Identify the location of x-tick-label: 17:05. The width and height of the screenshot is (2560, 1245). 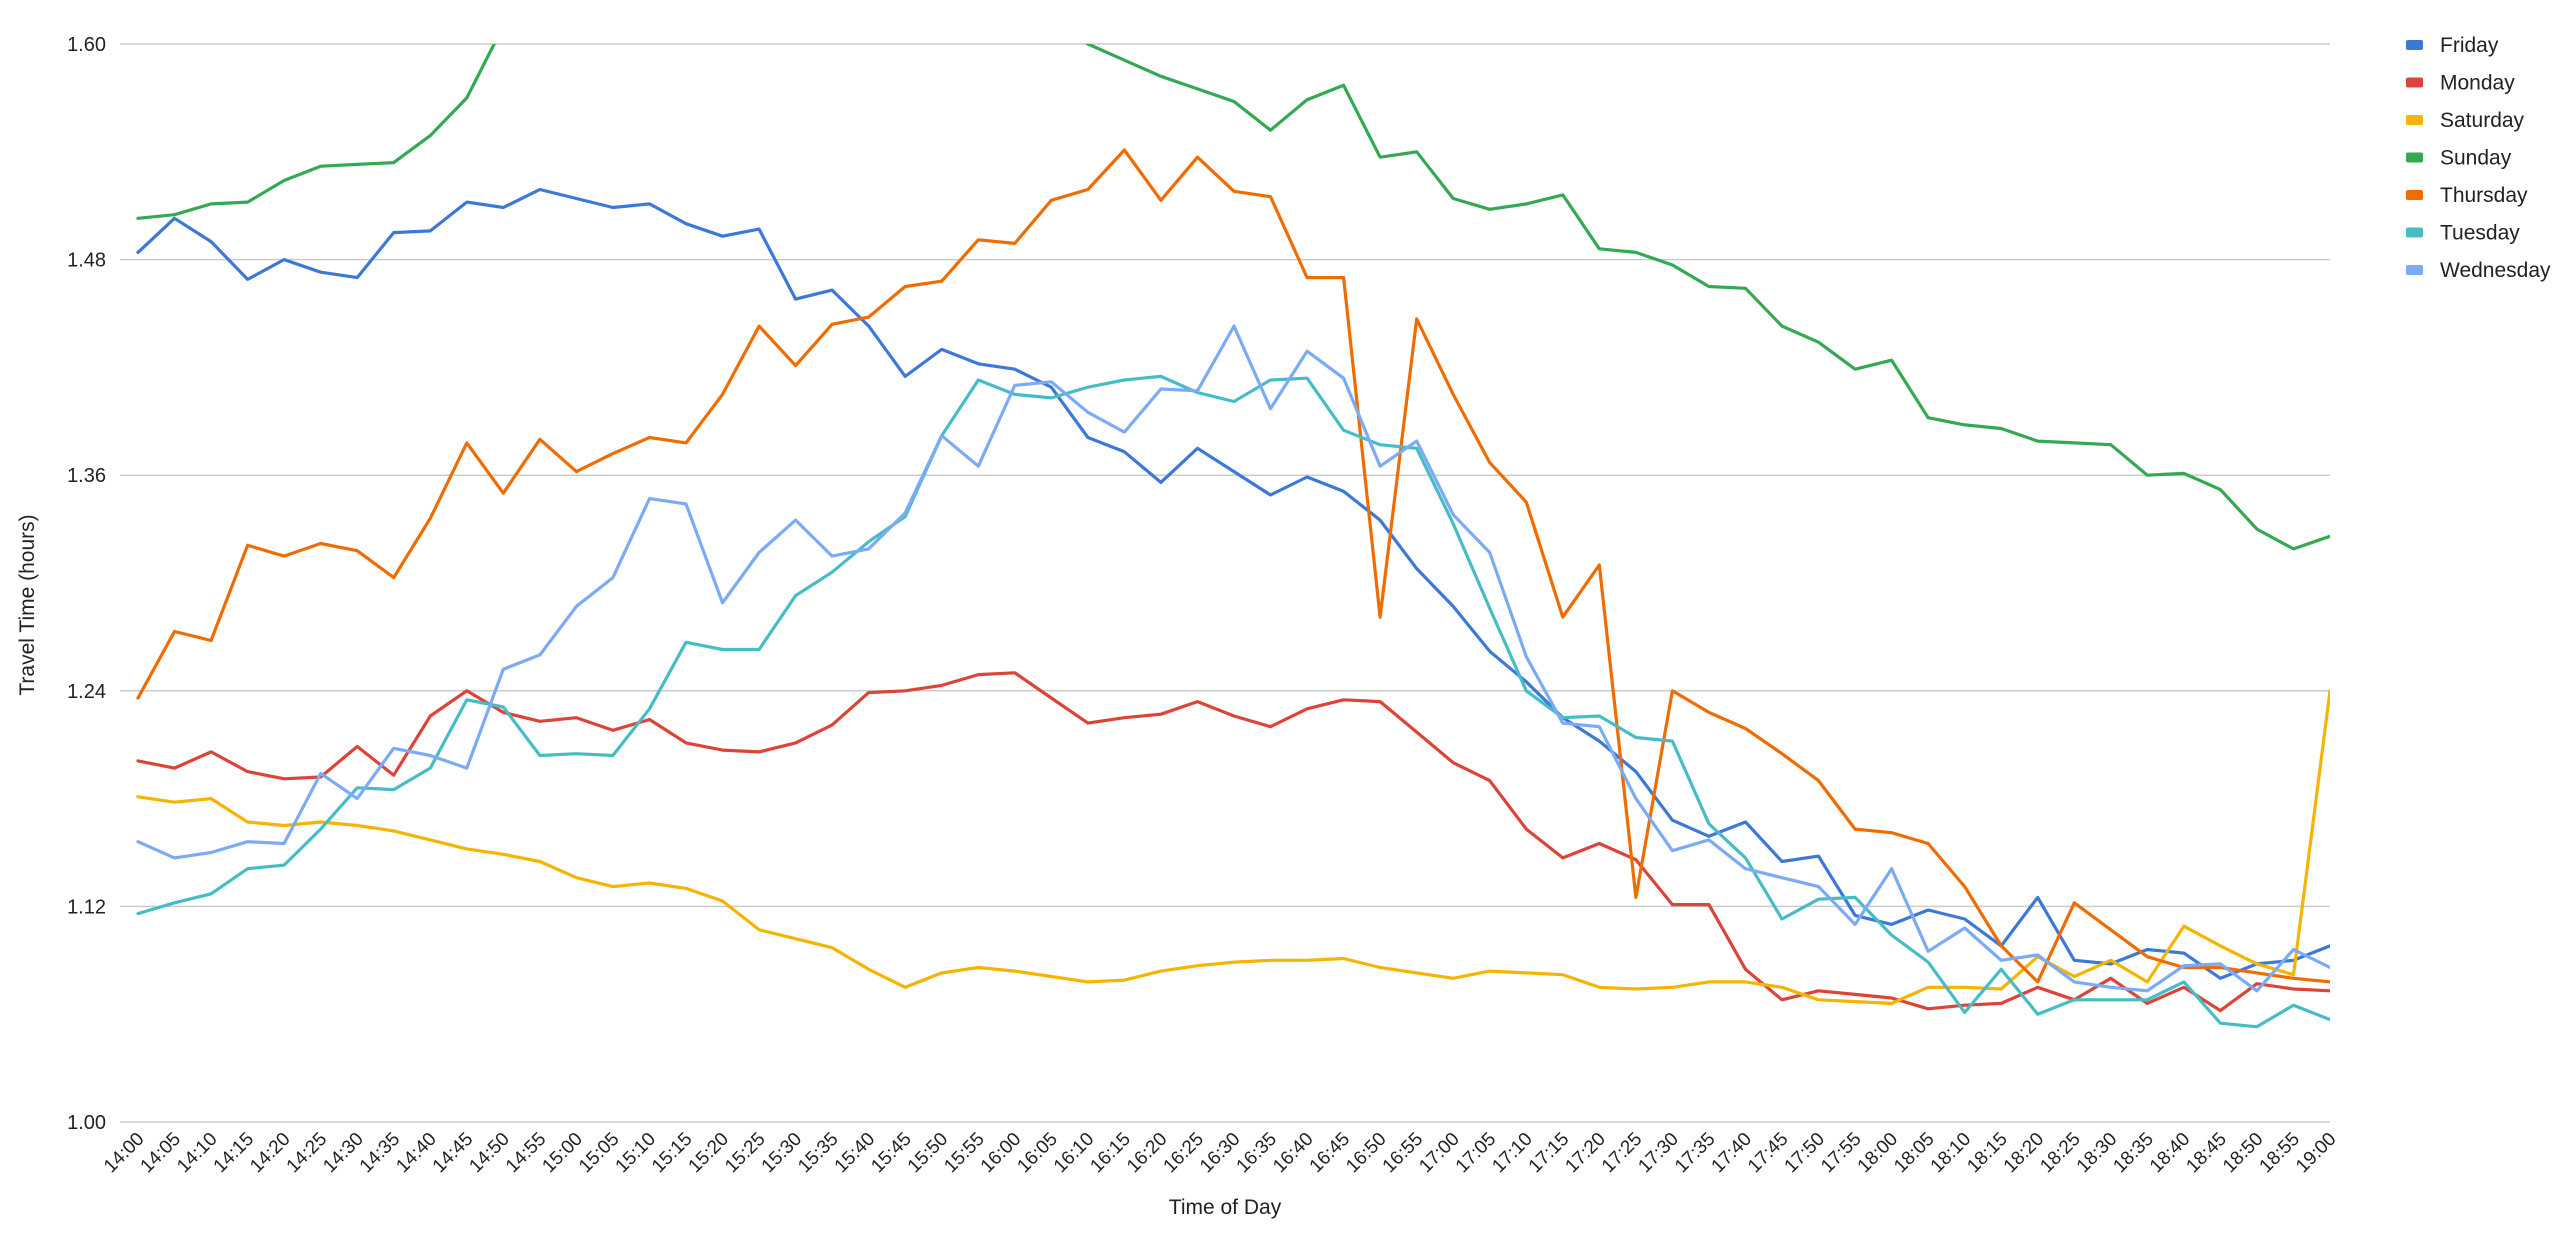
(1476, 1153).